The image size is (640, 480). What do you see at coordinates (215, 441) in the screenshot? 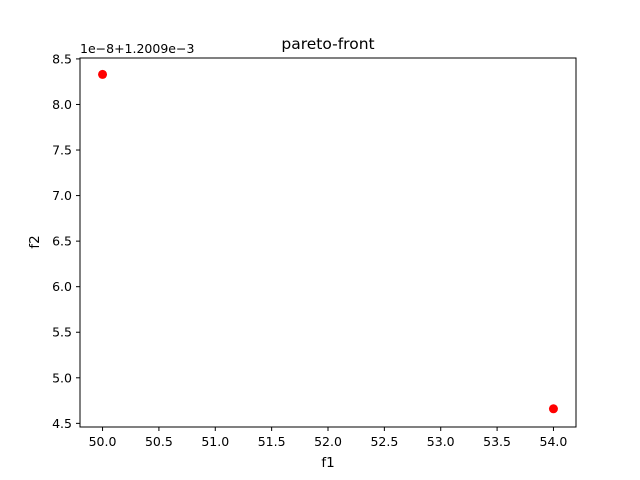
I see `x-tick-label: 51.0` at bounding box center [215, 441].